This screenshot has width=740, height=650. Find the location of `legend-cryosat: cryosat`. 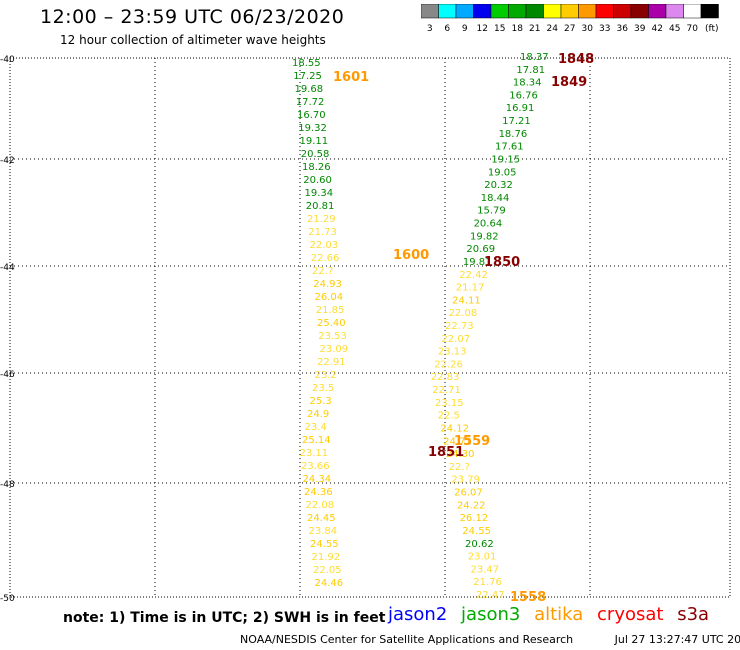

legend-cryosat: cryosat is located at coordinates (630, 614).